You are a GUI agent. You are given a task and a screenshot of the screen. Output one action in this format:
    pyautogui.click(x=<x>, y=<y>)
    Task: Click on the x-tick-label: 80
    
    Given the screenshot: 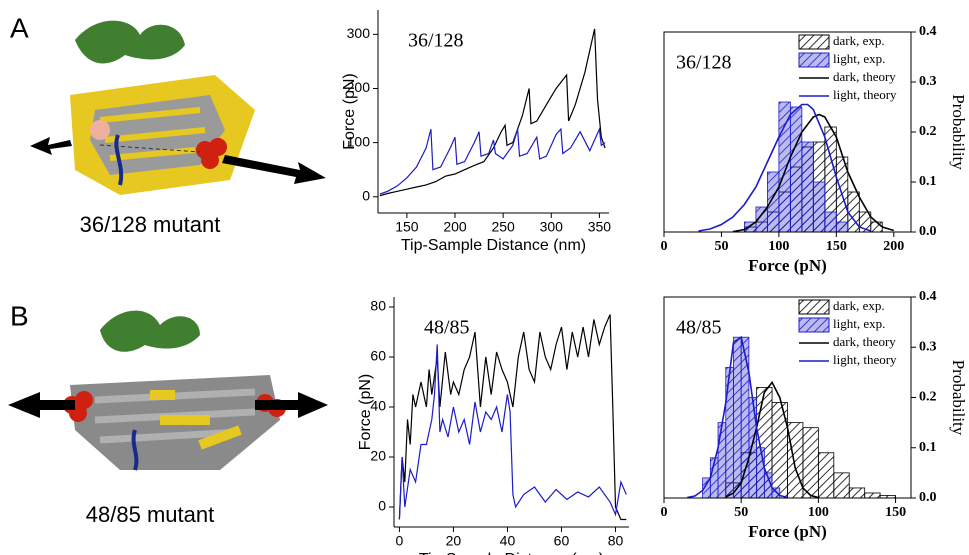 What is the action you would take?
    pyautogui.click(x=616, y=541)
    